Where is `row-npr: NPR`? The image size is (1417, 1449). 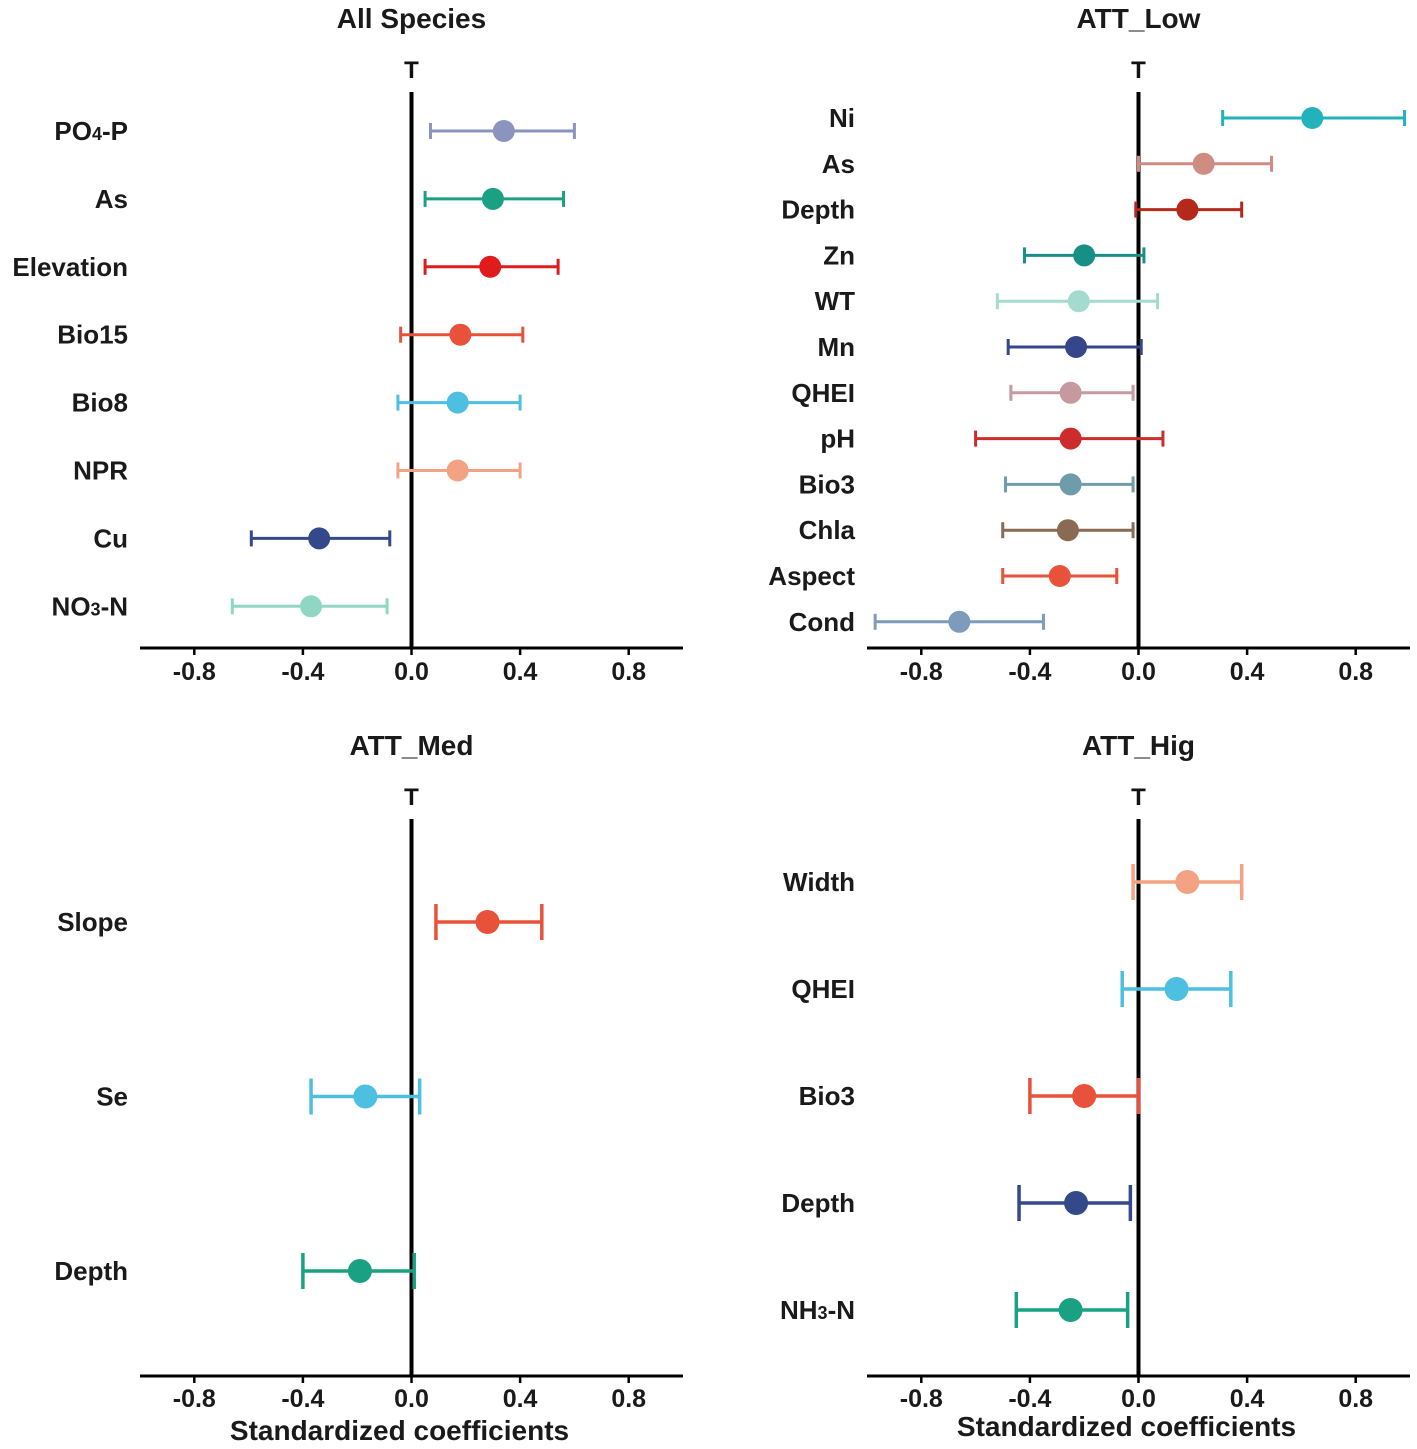
row-npr: NPR is located at coordinates (297, 471).